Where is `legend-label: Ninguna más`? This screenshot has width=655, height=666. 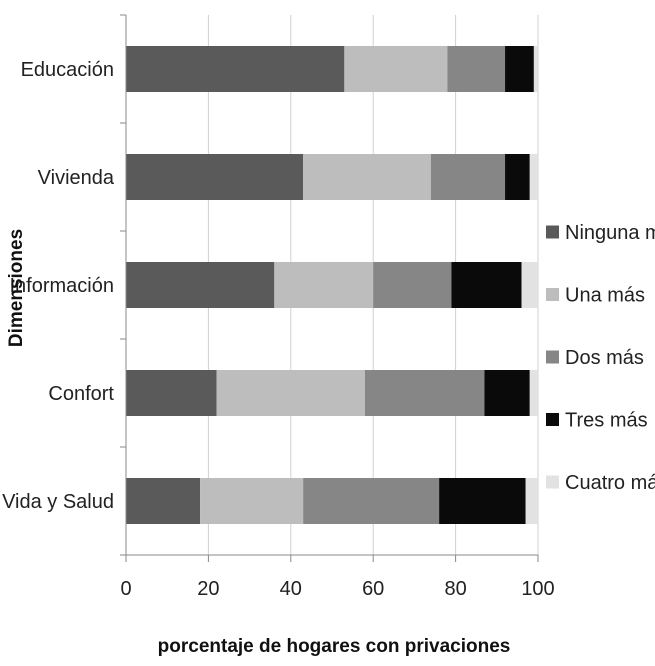 legend-label: Ninguna más is located at coordinates (610, 233).